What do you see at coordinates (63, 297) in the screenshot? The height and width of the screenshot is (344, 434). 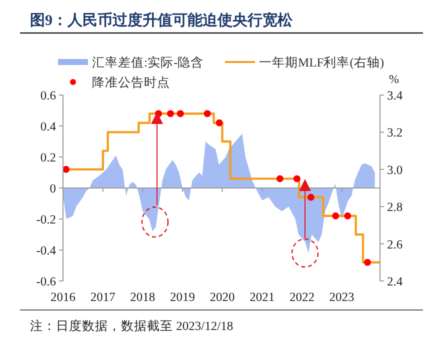 I see `x-tick-label: 2016` at bounding box center [63, 297].